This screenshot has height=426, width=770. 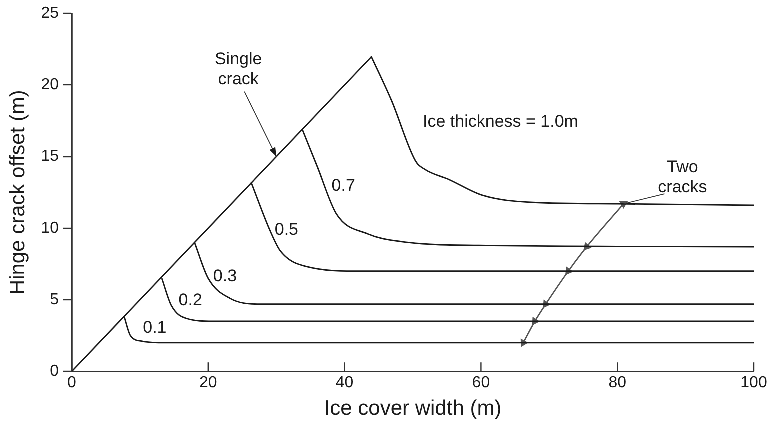 What do you see at coordinates (238, 68) in the screenshot?
I see `annotation: Single crack` at bounding box center [238, 68].